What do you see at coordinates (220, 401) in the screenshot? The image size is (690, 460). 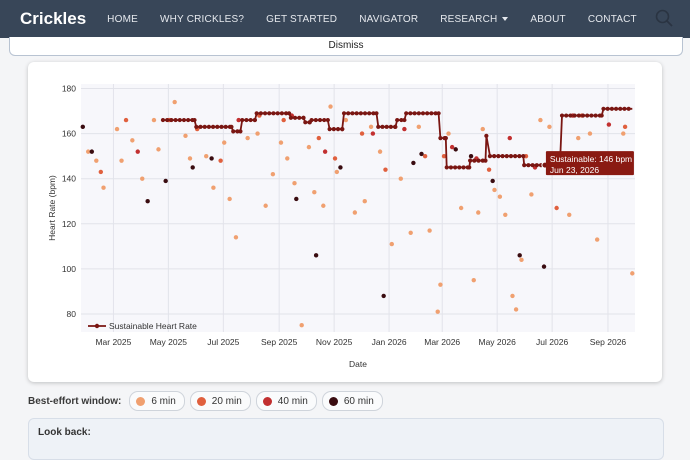 I see `window-chip-20min: 20 min` at bounding box center [220, 401].